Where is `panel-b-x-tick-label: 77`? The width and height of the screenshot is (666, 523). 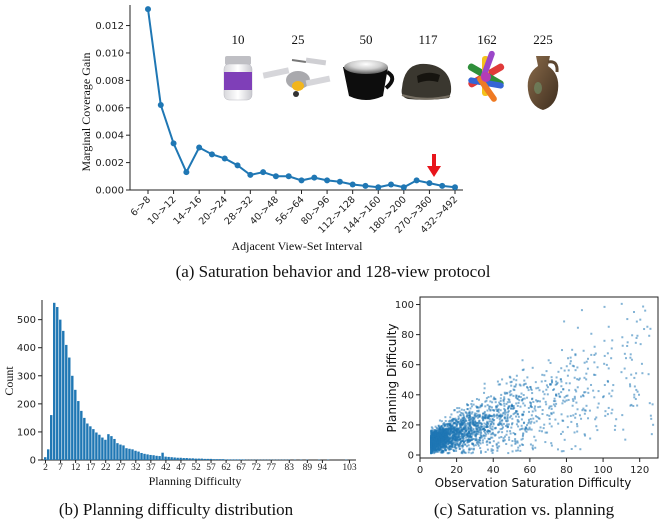 panel-b-x-tick-label: 77 is located at coordinates (271, 468).